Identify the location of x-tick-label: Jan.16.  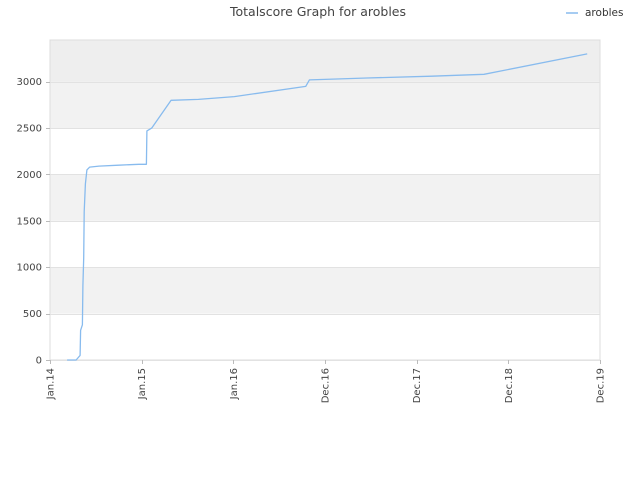
(234, 384).